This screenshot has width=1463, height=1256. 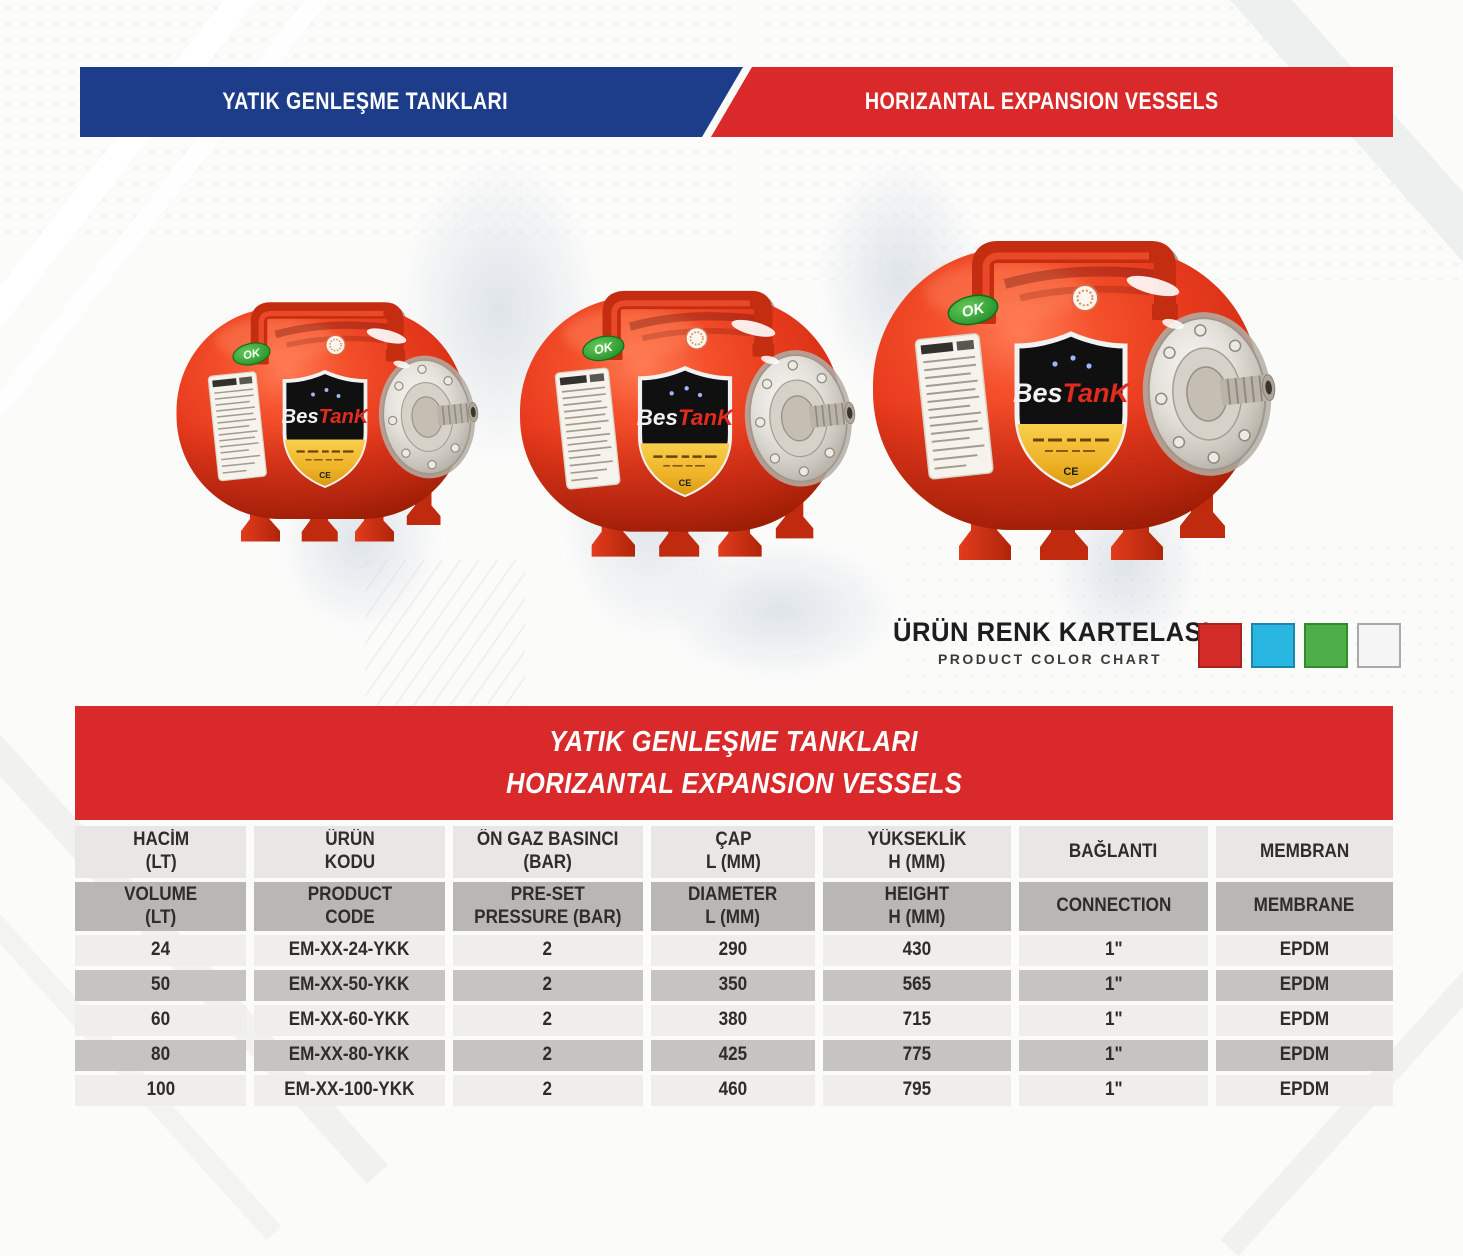 I want to click on table-cell-r4-c0: 100, so click(x=161, y=1090).